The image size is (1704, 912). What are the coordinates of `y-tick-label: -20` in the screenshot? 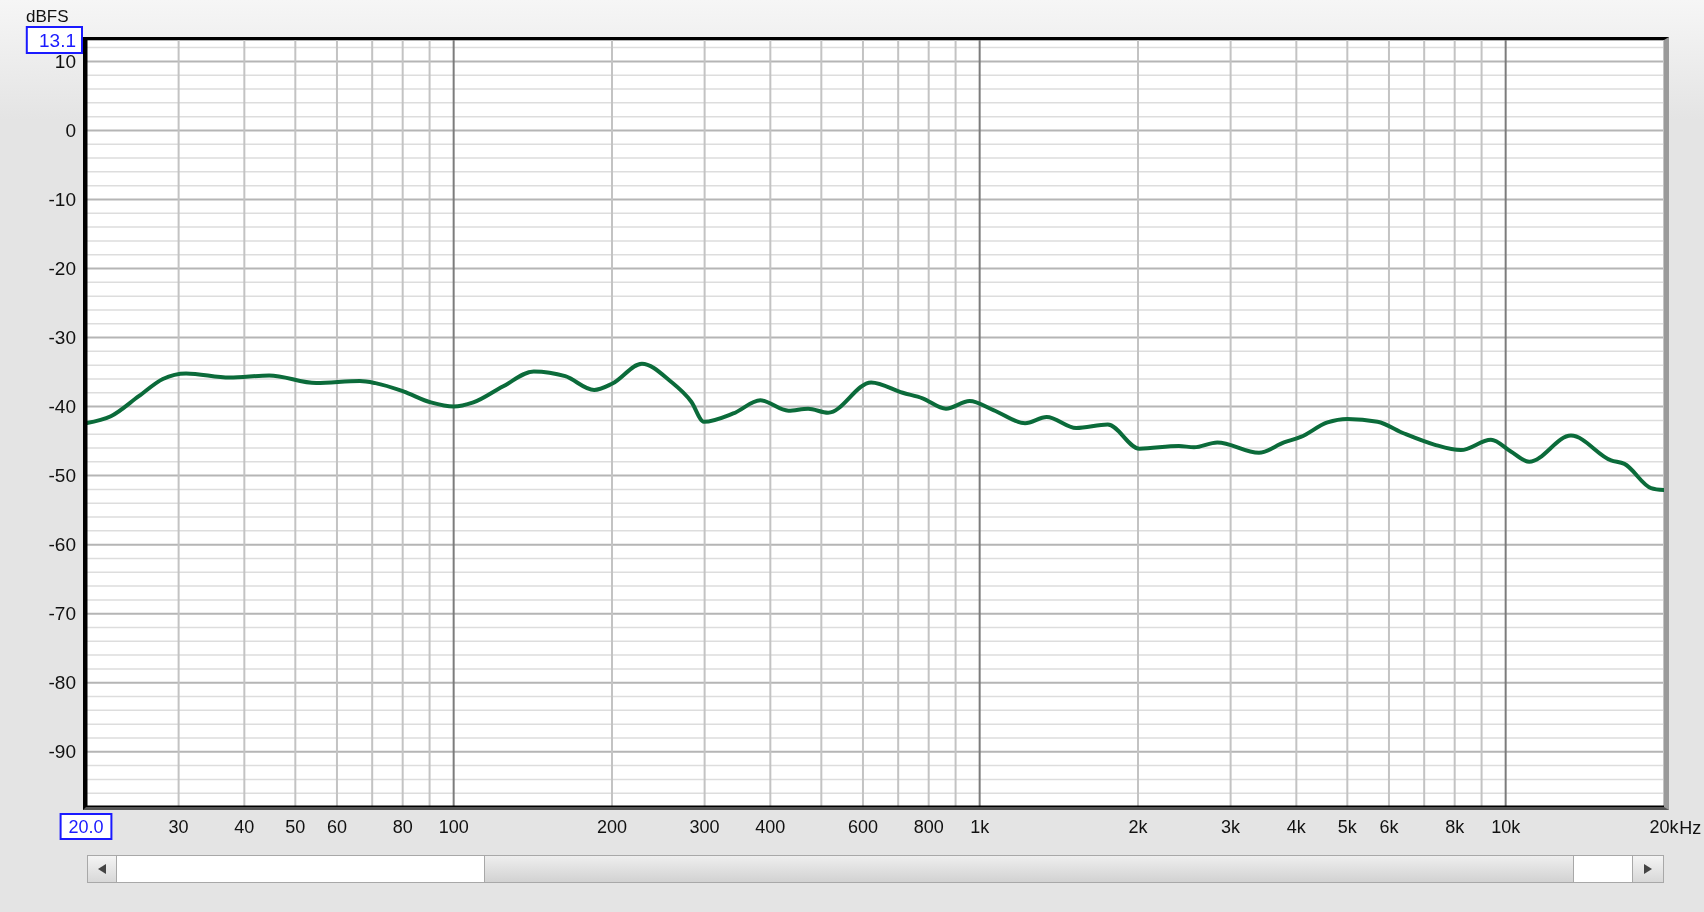 It's located at (62, 269).